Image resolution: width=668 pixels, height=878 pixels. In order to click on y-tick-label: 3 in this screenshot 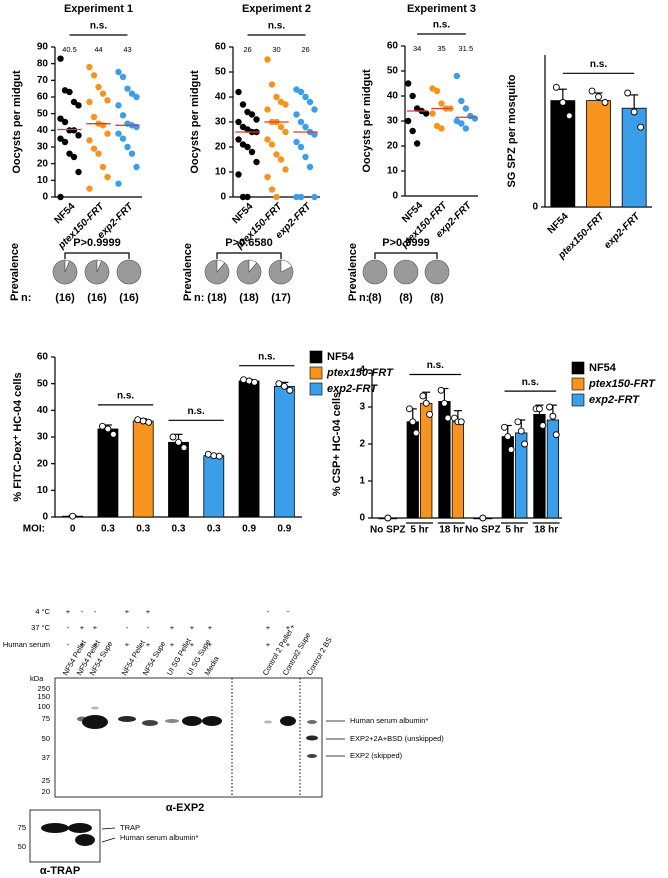, I will do `click(362, 407)`.